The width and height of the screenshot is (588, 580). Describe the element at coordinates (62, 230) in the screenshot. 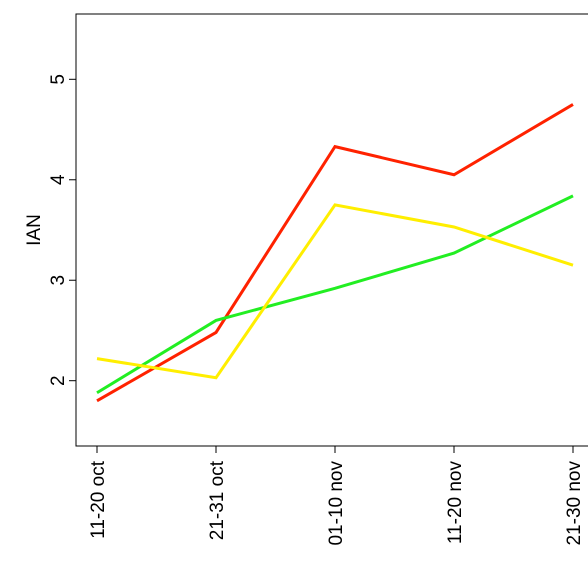

I see `y-axis: 2 3 4 5` at that location.